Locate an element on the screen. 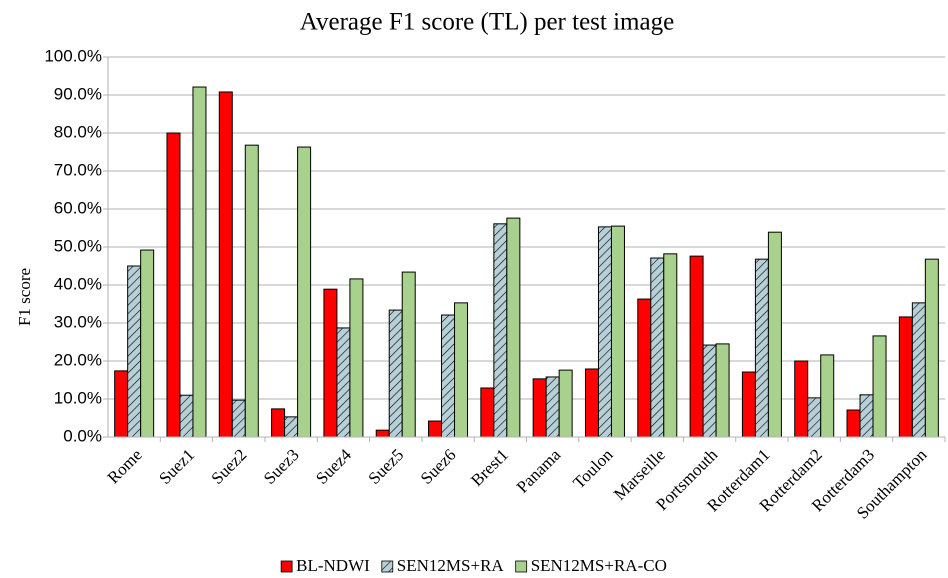 The width and height of the screenshot is (948, 578). y-tick-label: 90.0% is located at coordinates (78, 93).